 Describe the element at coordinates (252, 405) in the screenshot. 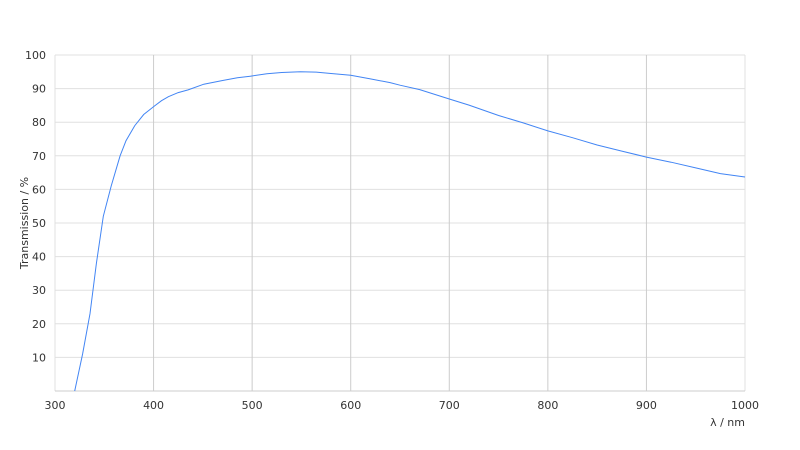

I see `x-tick-label: 500` at that location.